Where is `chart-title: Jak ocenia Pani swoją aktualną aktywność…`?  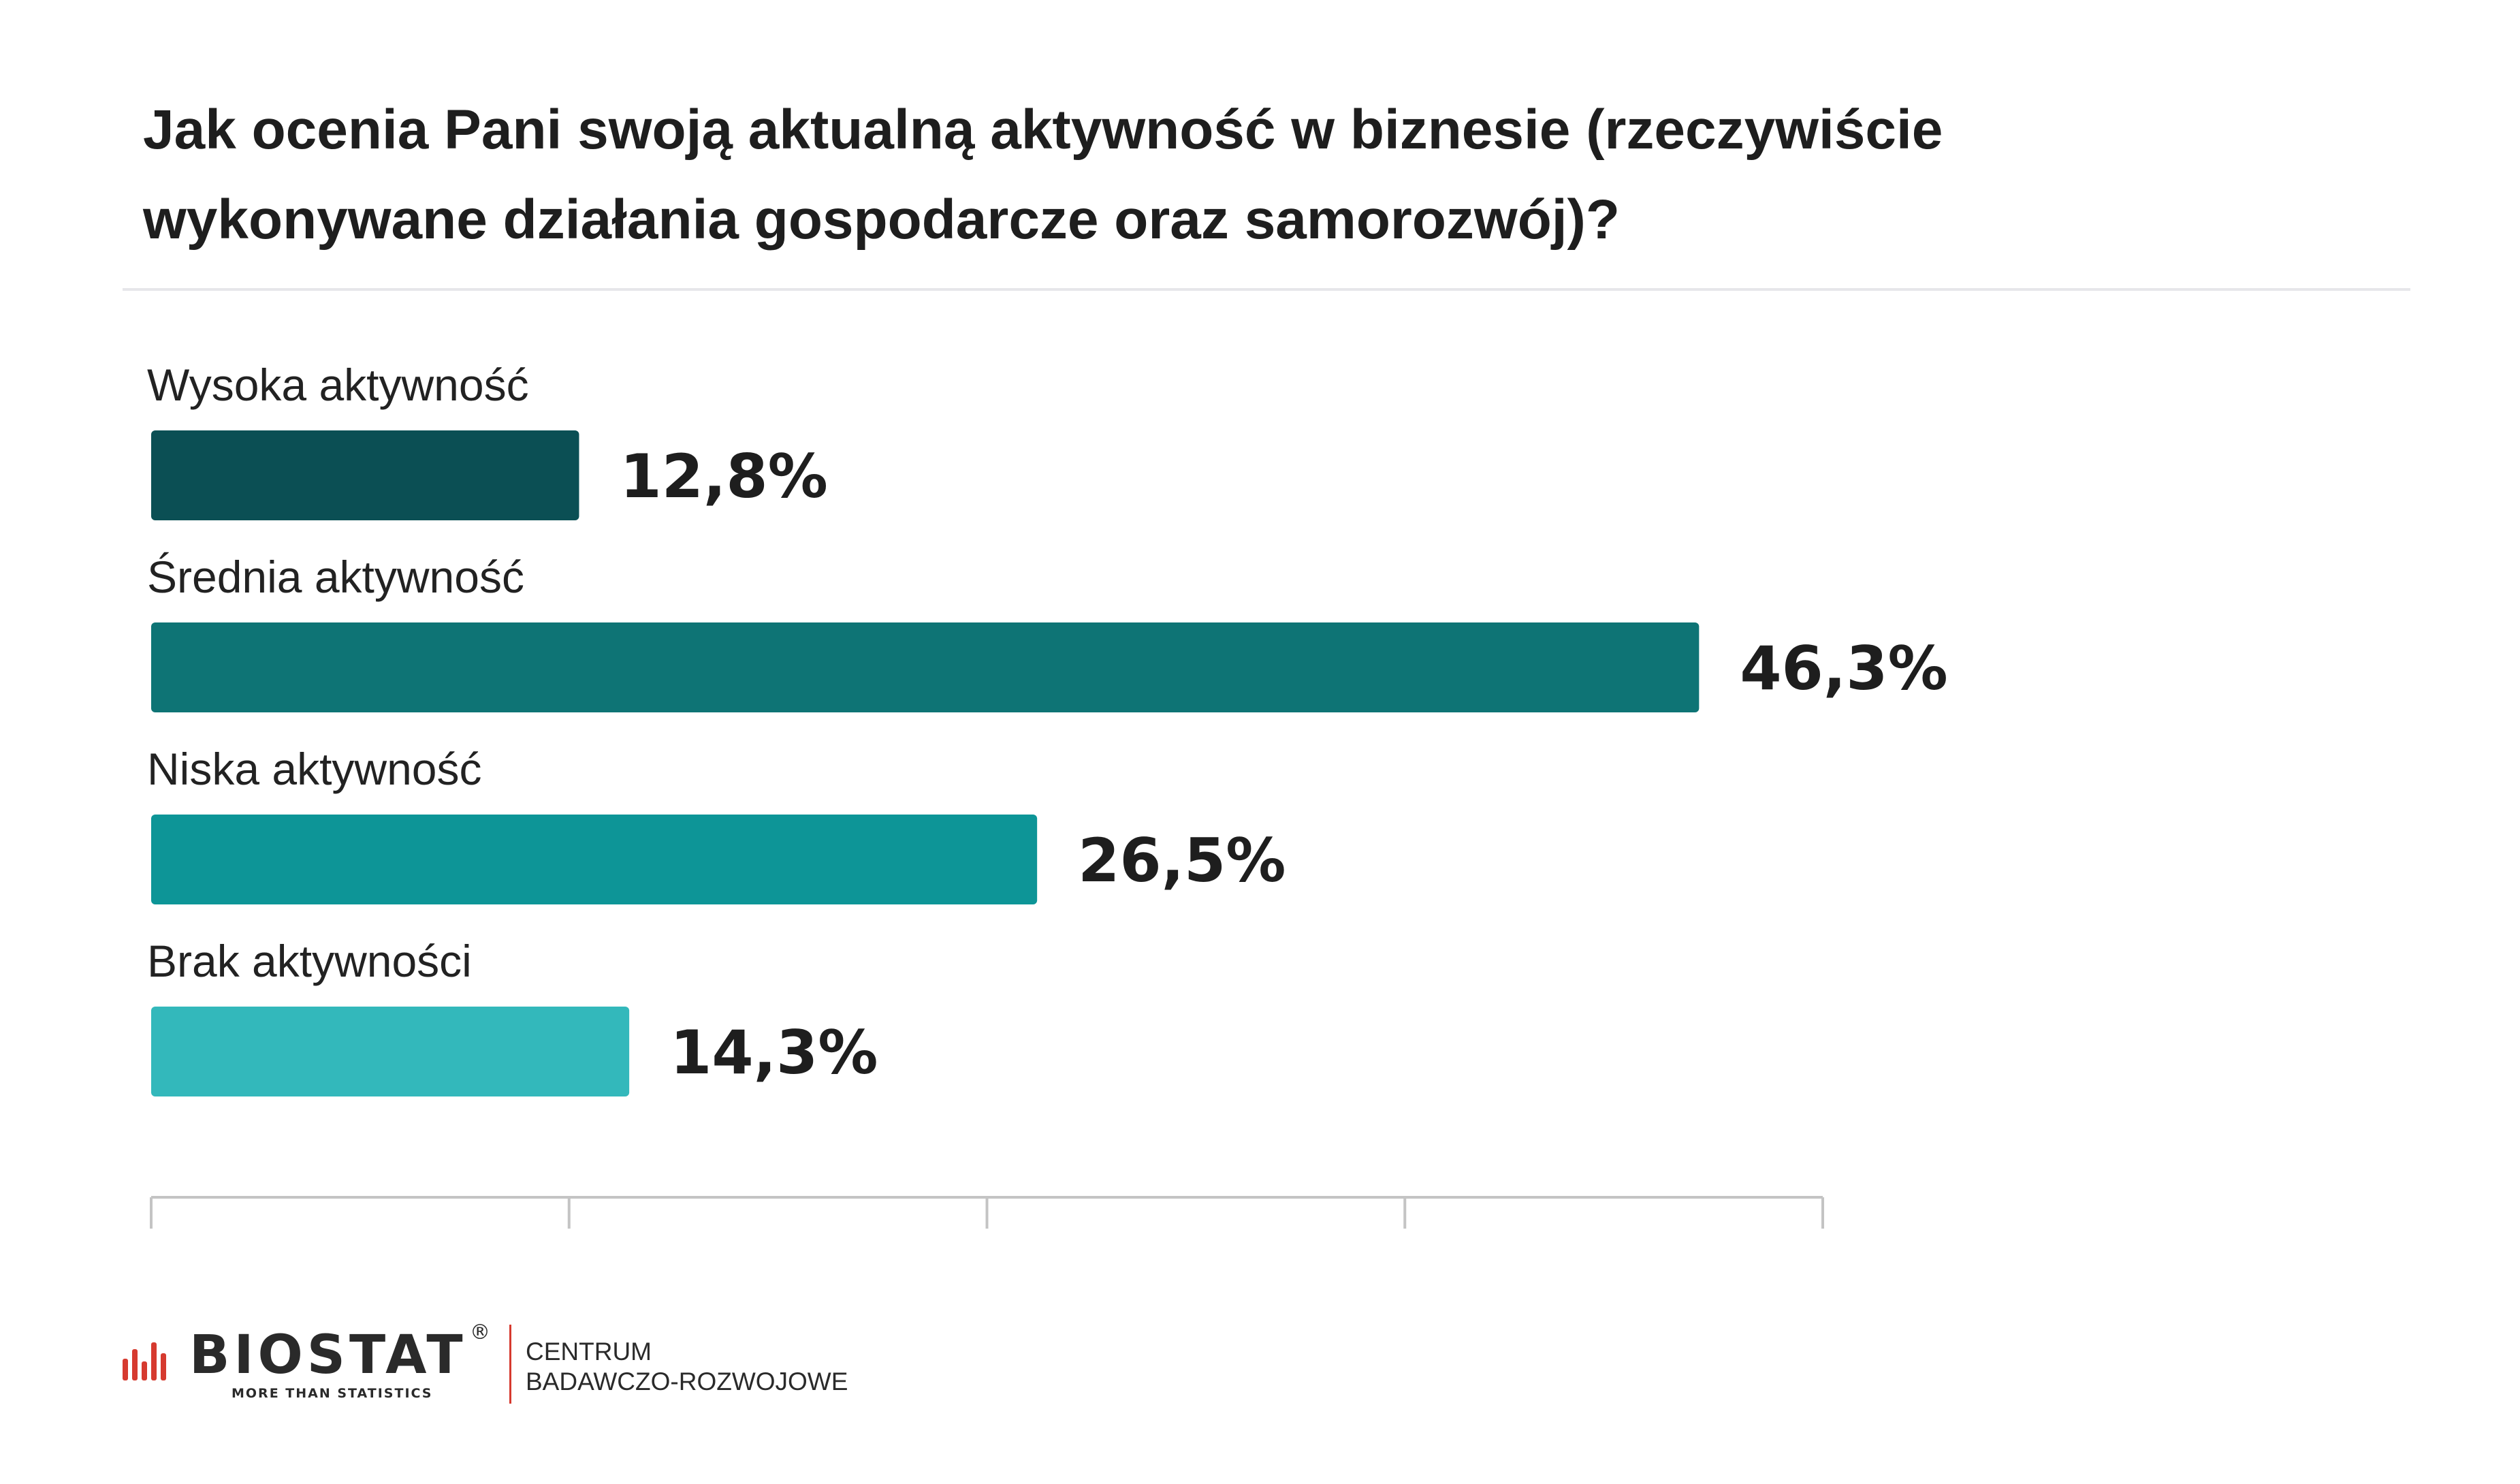 chart-title: Jak ocenia Pani swoją aktualną aktywność… is located at coordinates (1164, 175).